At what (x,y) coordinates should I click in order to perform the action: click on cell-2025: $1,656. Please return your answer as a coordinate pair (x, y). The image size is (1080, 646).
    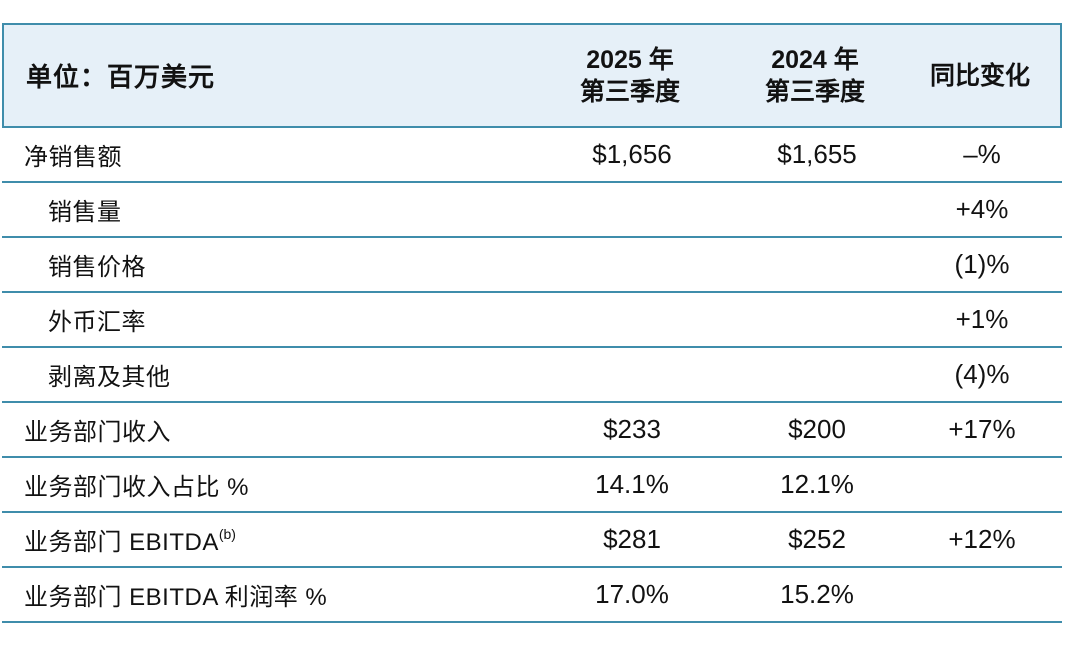
    Looking at the image, I should click on (632, 154).